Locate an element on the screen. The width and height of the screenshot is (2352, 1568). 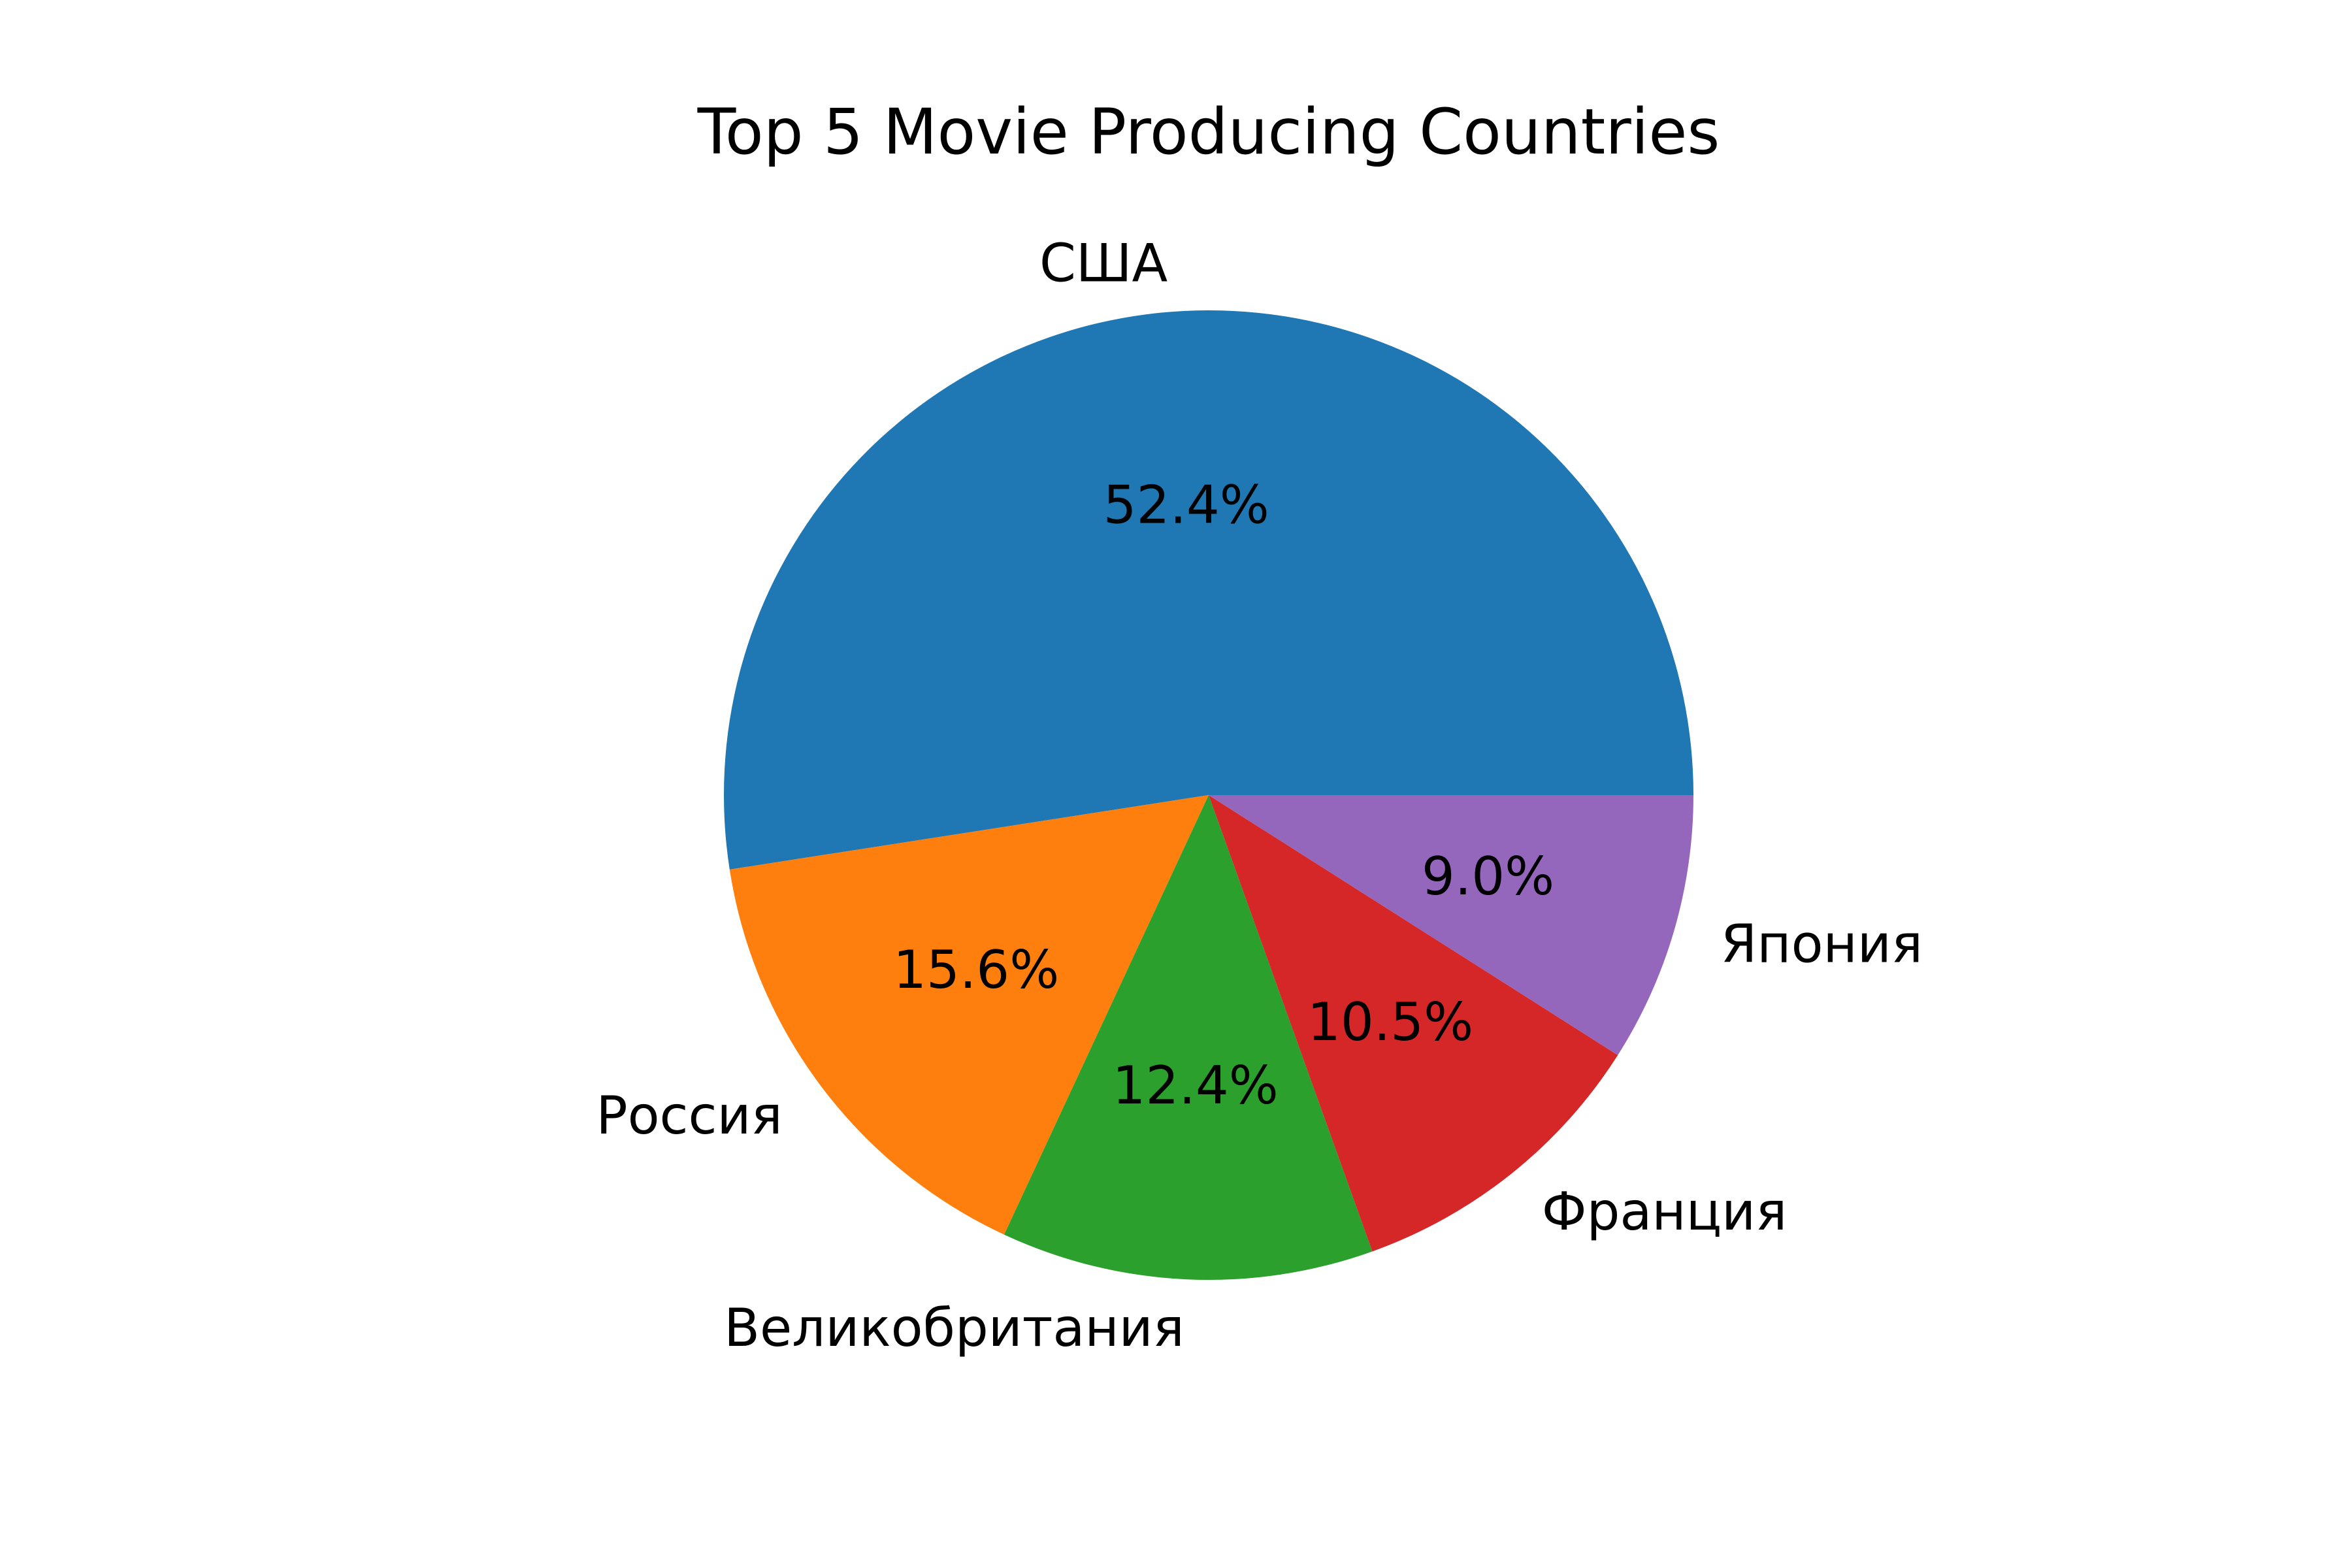
chart-title: Top 5 Movie Producing Countries is located at coordinates (1208, 132).